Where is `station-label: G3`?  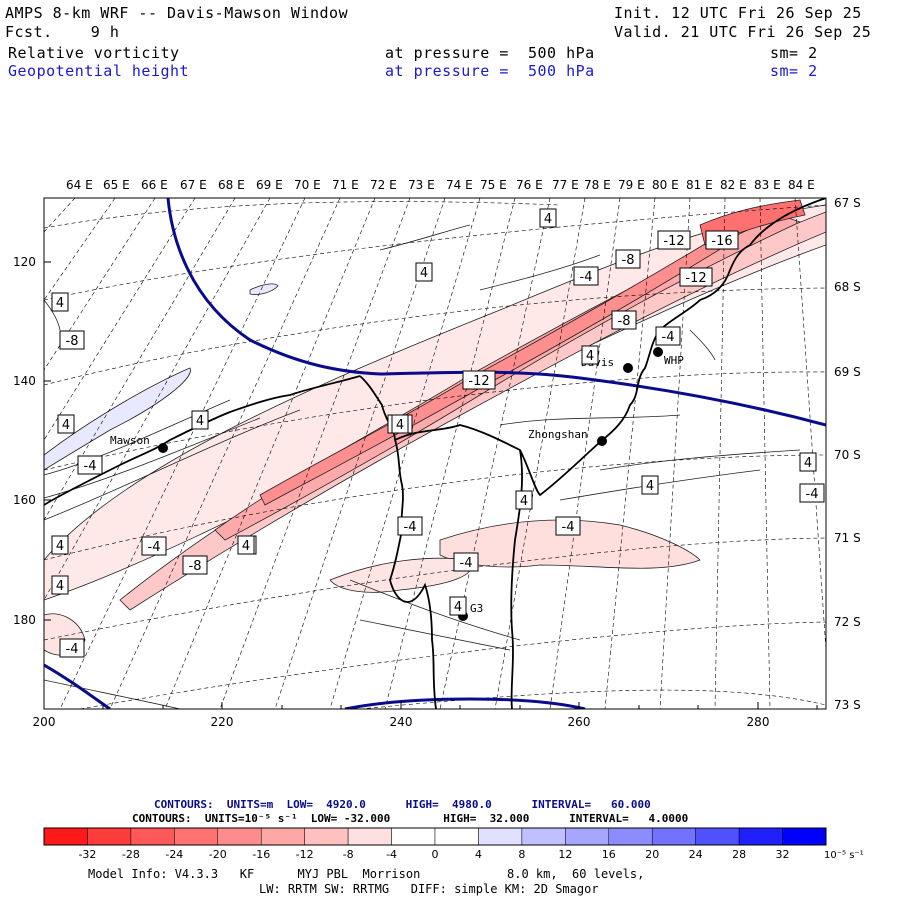 station-label: G3 is located at coordinates (476, 608).